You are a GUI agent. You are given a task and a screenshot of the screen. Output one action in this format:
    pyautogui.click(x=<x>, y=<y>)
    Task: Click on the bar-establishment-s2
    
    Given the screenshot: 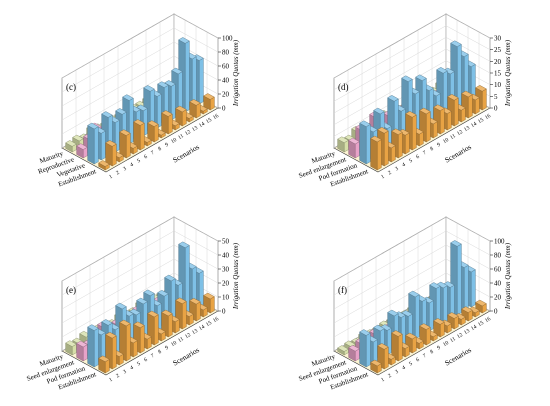 What is the action you would take?
    pyautogui.click(x=111, y=153)
    